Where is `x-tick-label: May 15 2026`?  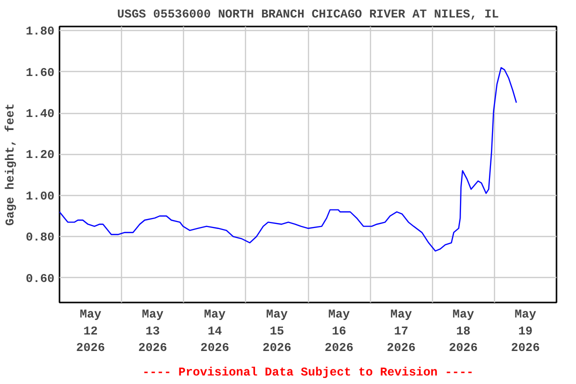 x-tick-label: May 15 2026 is located at coordinates (277, 332).